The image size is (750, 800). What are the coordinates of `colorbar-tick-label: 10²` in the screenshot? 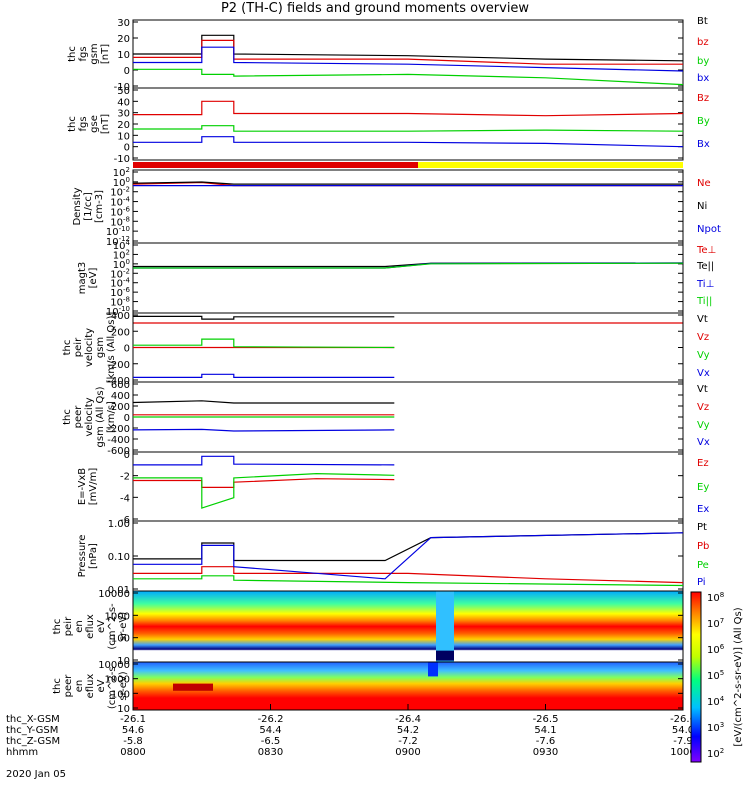 It's located at (715, 753).